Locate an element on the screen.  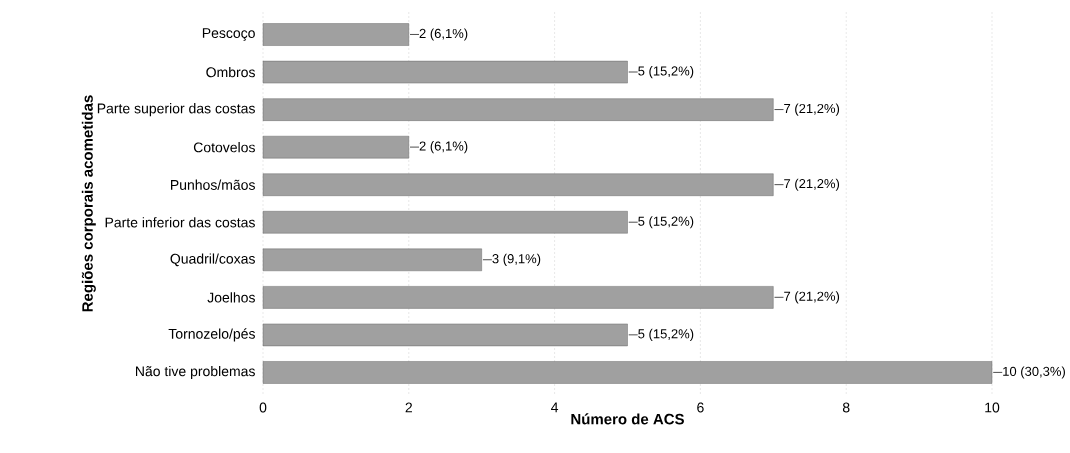
x-tick-label: 8 is located at coordinates (846, 407).